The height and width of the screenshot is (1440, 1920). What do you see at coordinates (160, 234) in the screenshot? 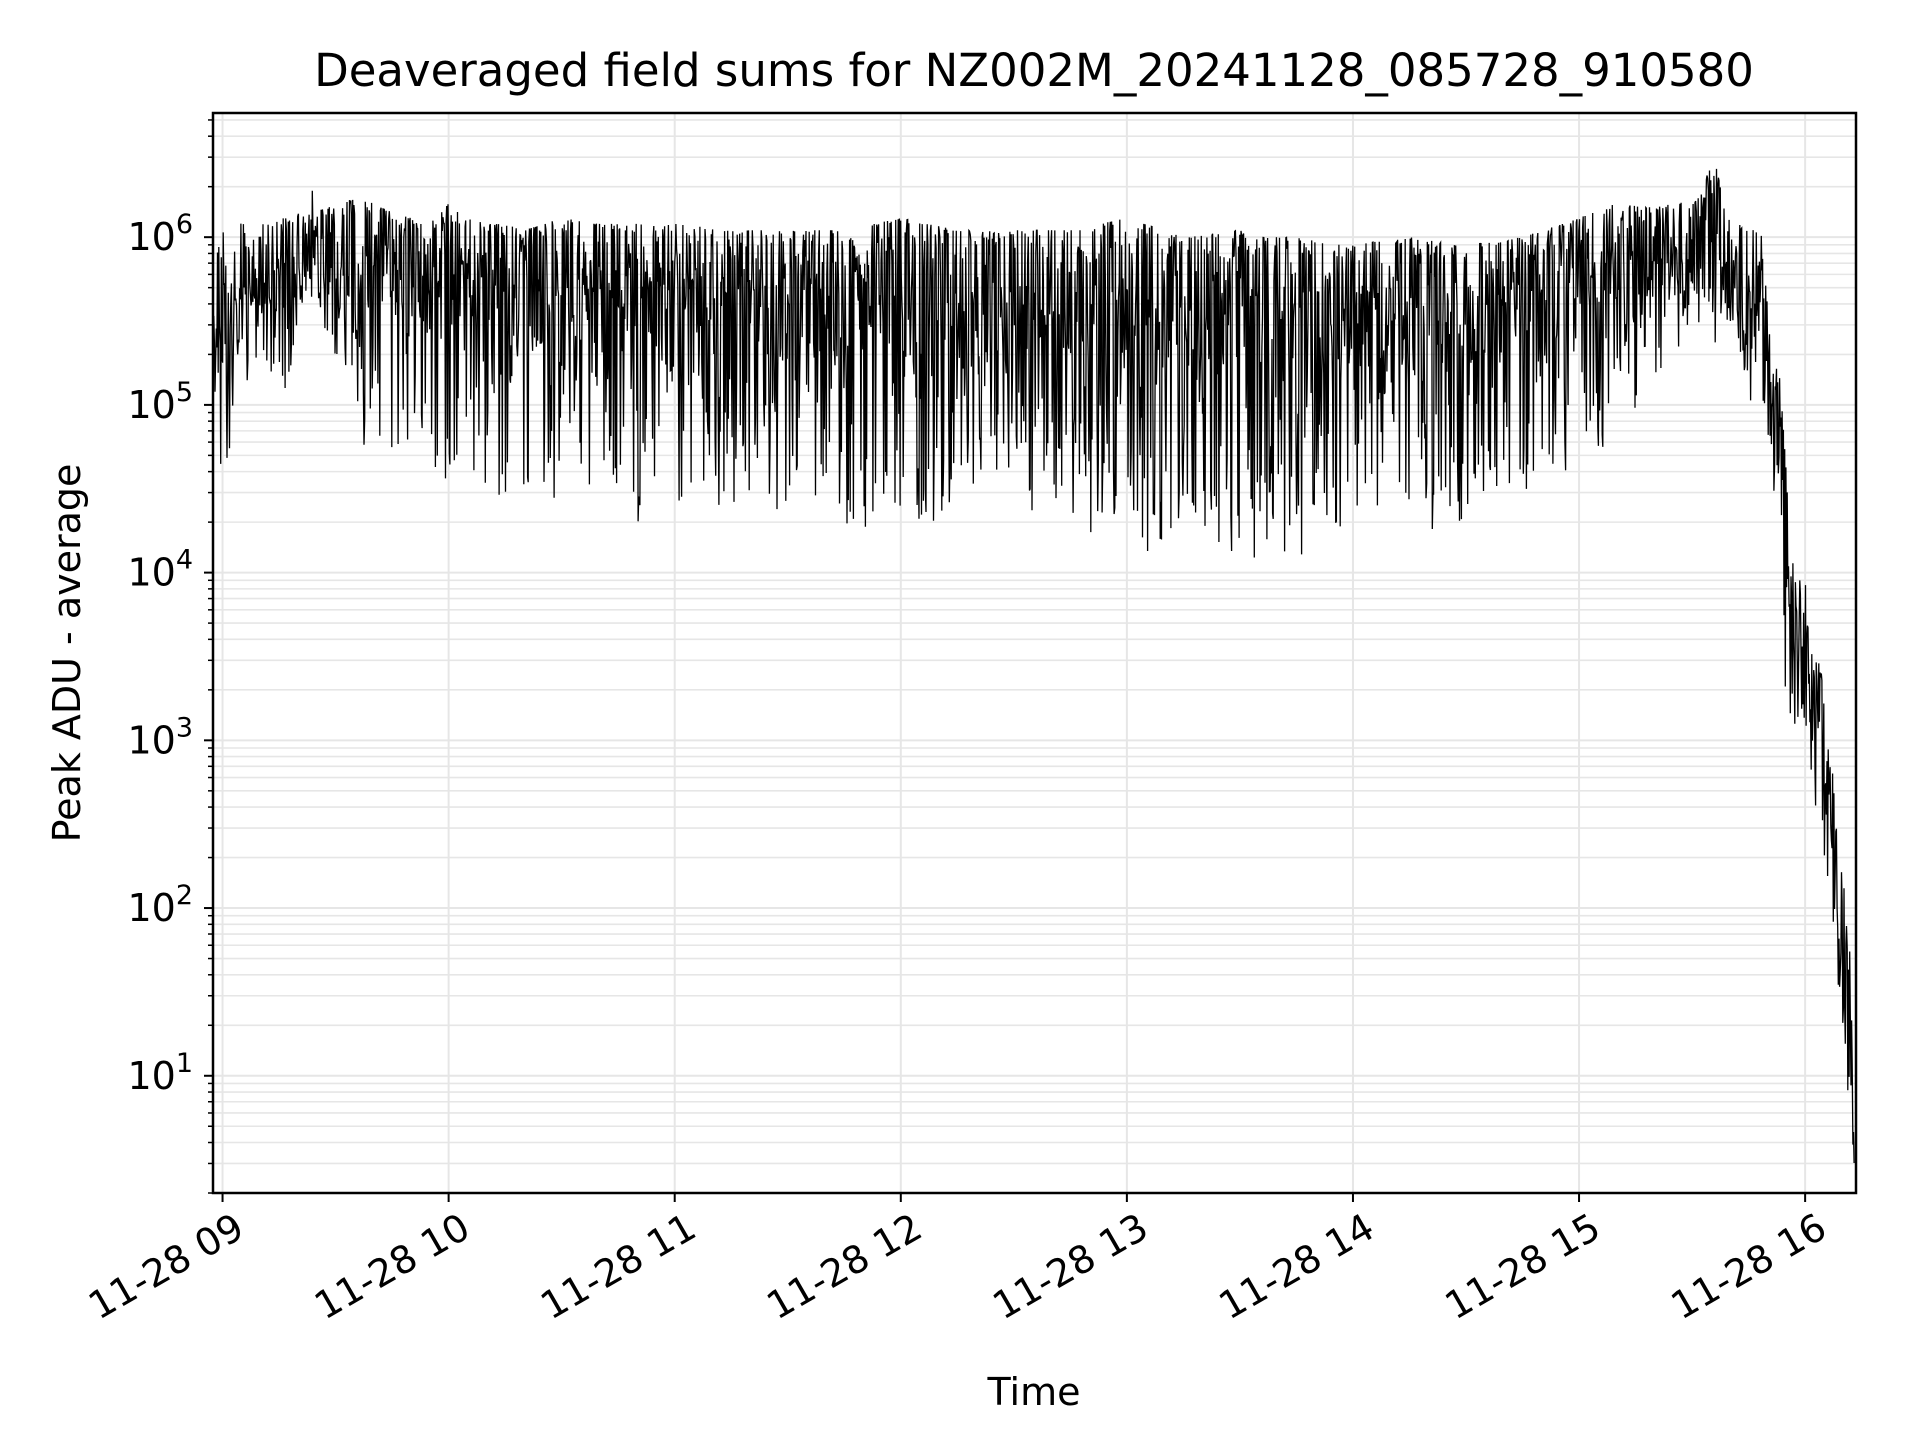
I see `y-tick-label: 106` at bounding box center [160, 234].